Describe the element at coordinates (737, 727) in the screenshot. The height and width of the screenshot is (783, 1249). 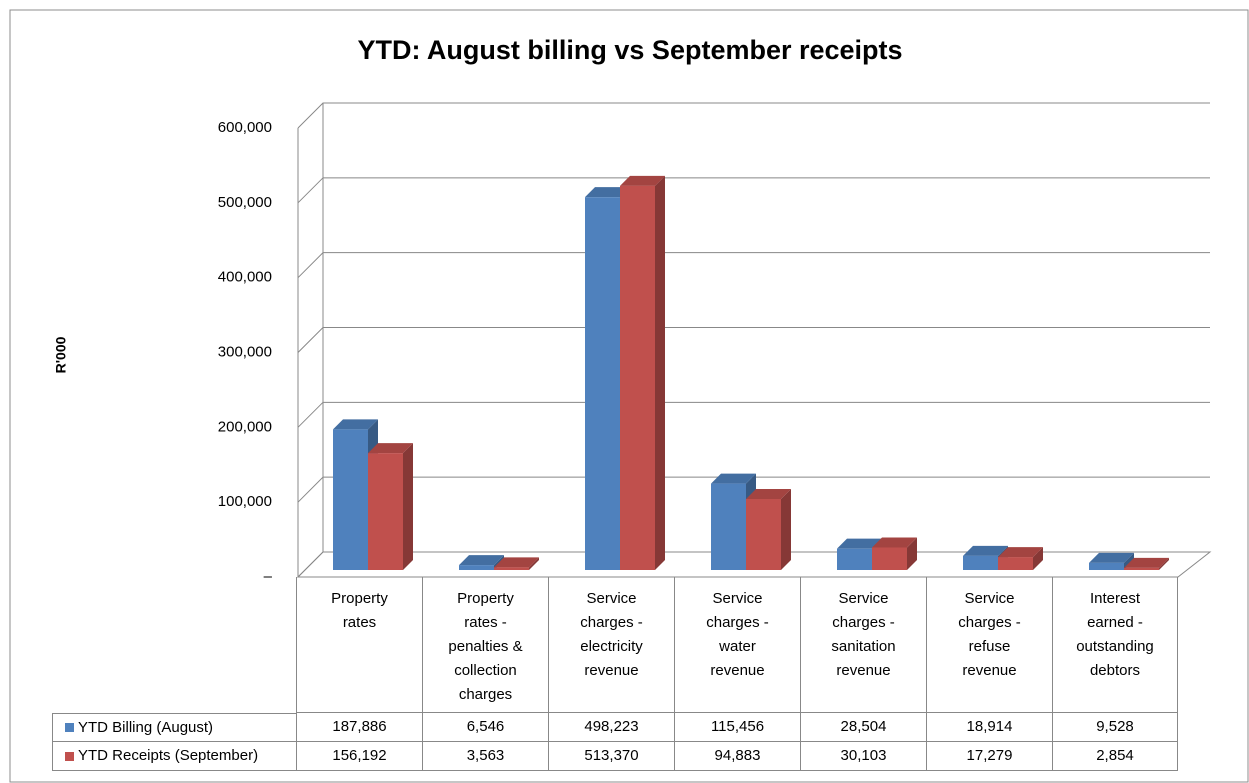
I see `table-value: 115,456` at that location.